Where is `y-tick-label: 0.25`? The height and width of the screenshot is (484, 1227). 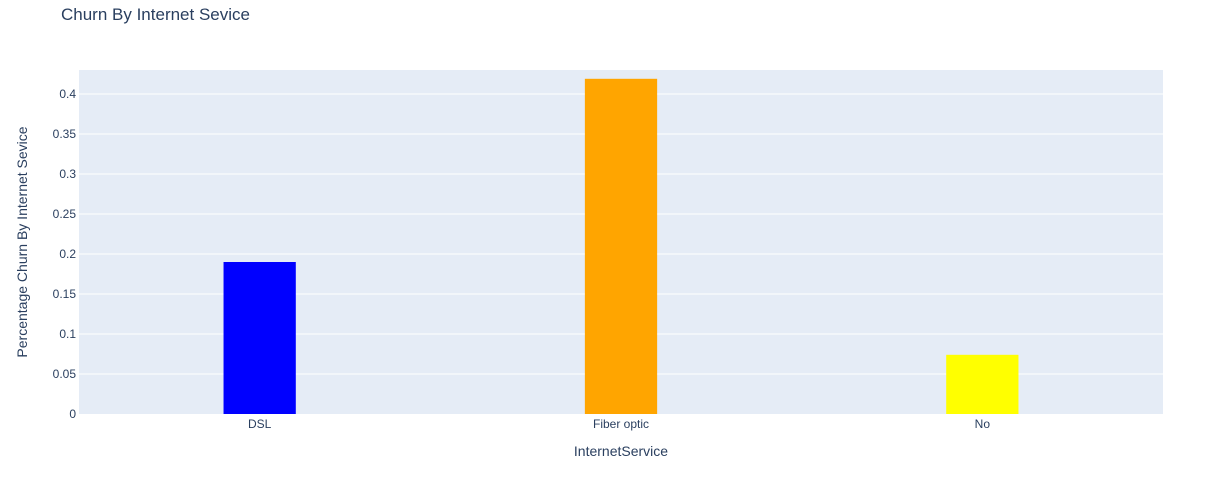
y-tick-label: 0.25 is located at coordinates (65, 214).